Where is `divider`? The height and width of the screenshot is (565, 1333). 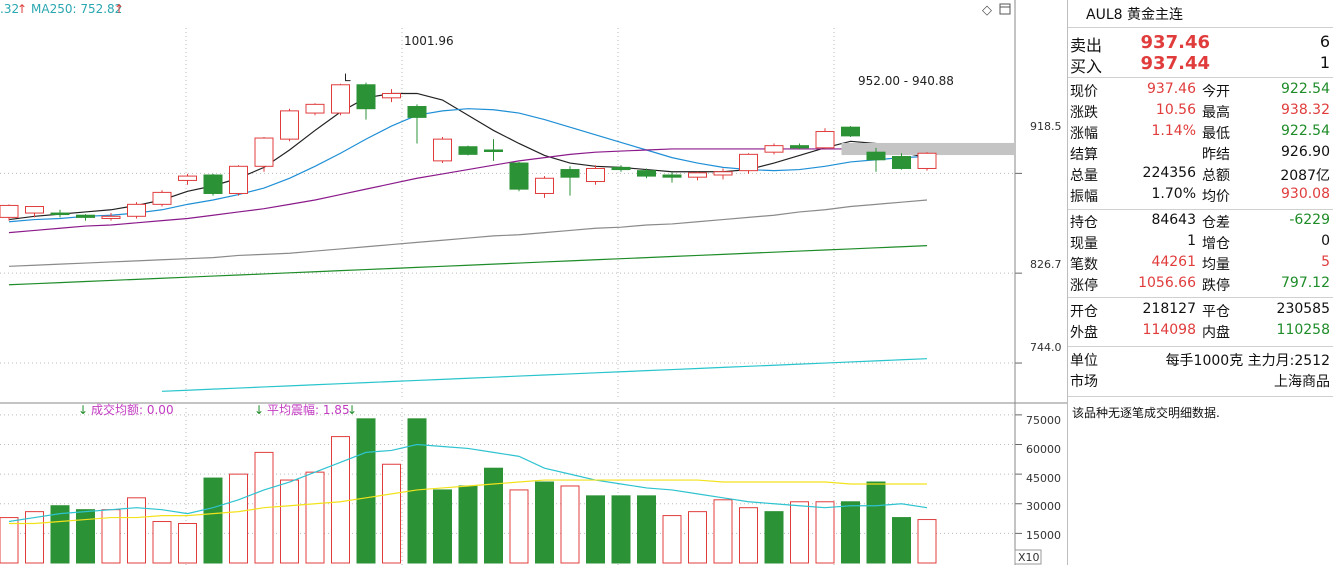 divider is located at coordinates (1200, 209).